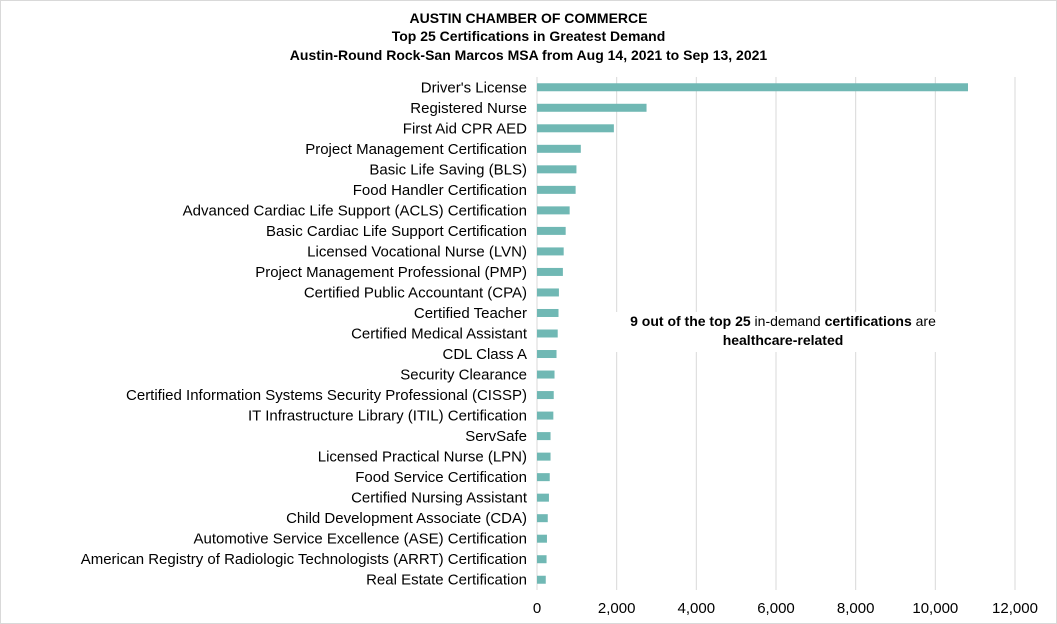 Image resolution: width=1057 pixels, height=624 pixels. What do you see at coordinates (406, 518) in the screenshot?
I see `category-label: Child Development Associate (CDA)` at bounding box center [406, 518].